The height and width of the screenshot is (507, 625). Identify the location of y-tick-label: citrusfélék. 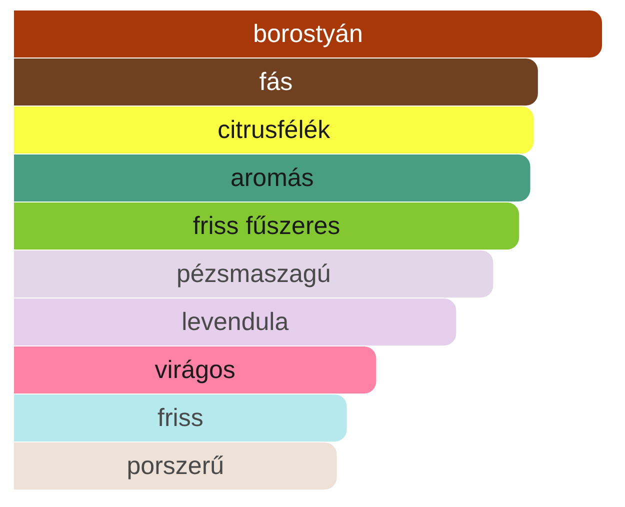
(274, 130).